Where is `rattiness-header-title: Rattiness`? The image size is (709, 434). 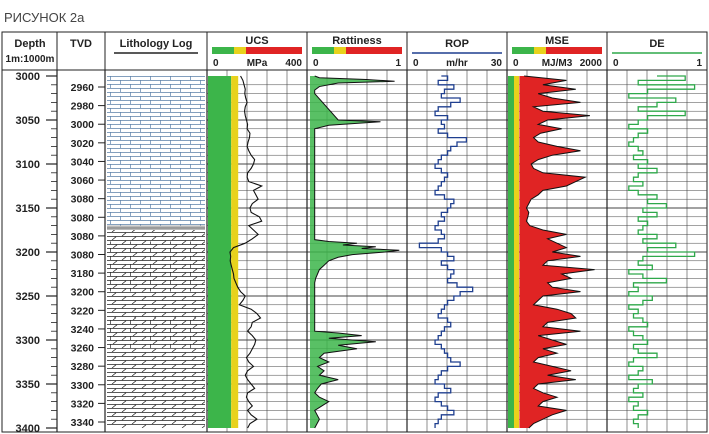 rattiness-header-title: Rattiness is located at coordinates (357, 41).